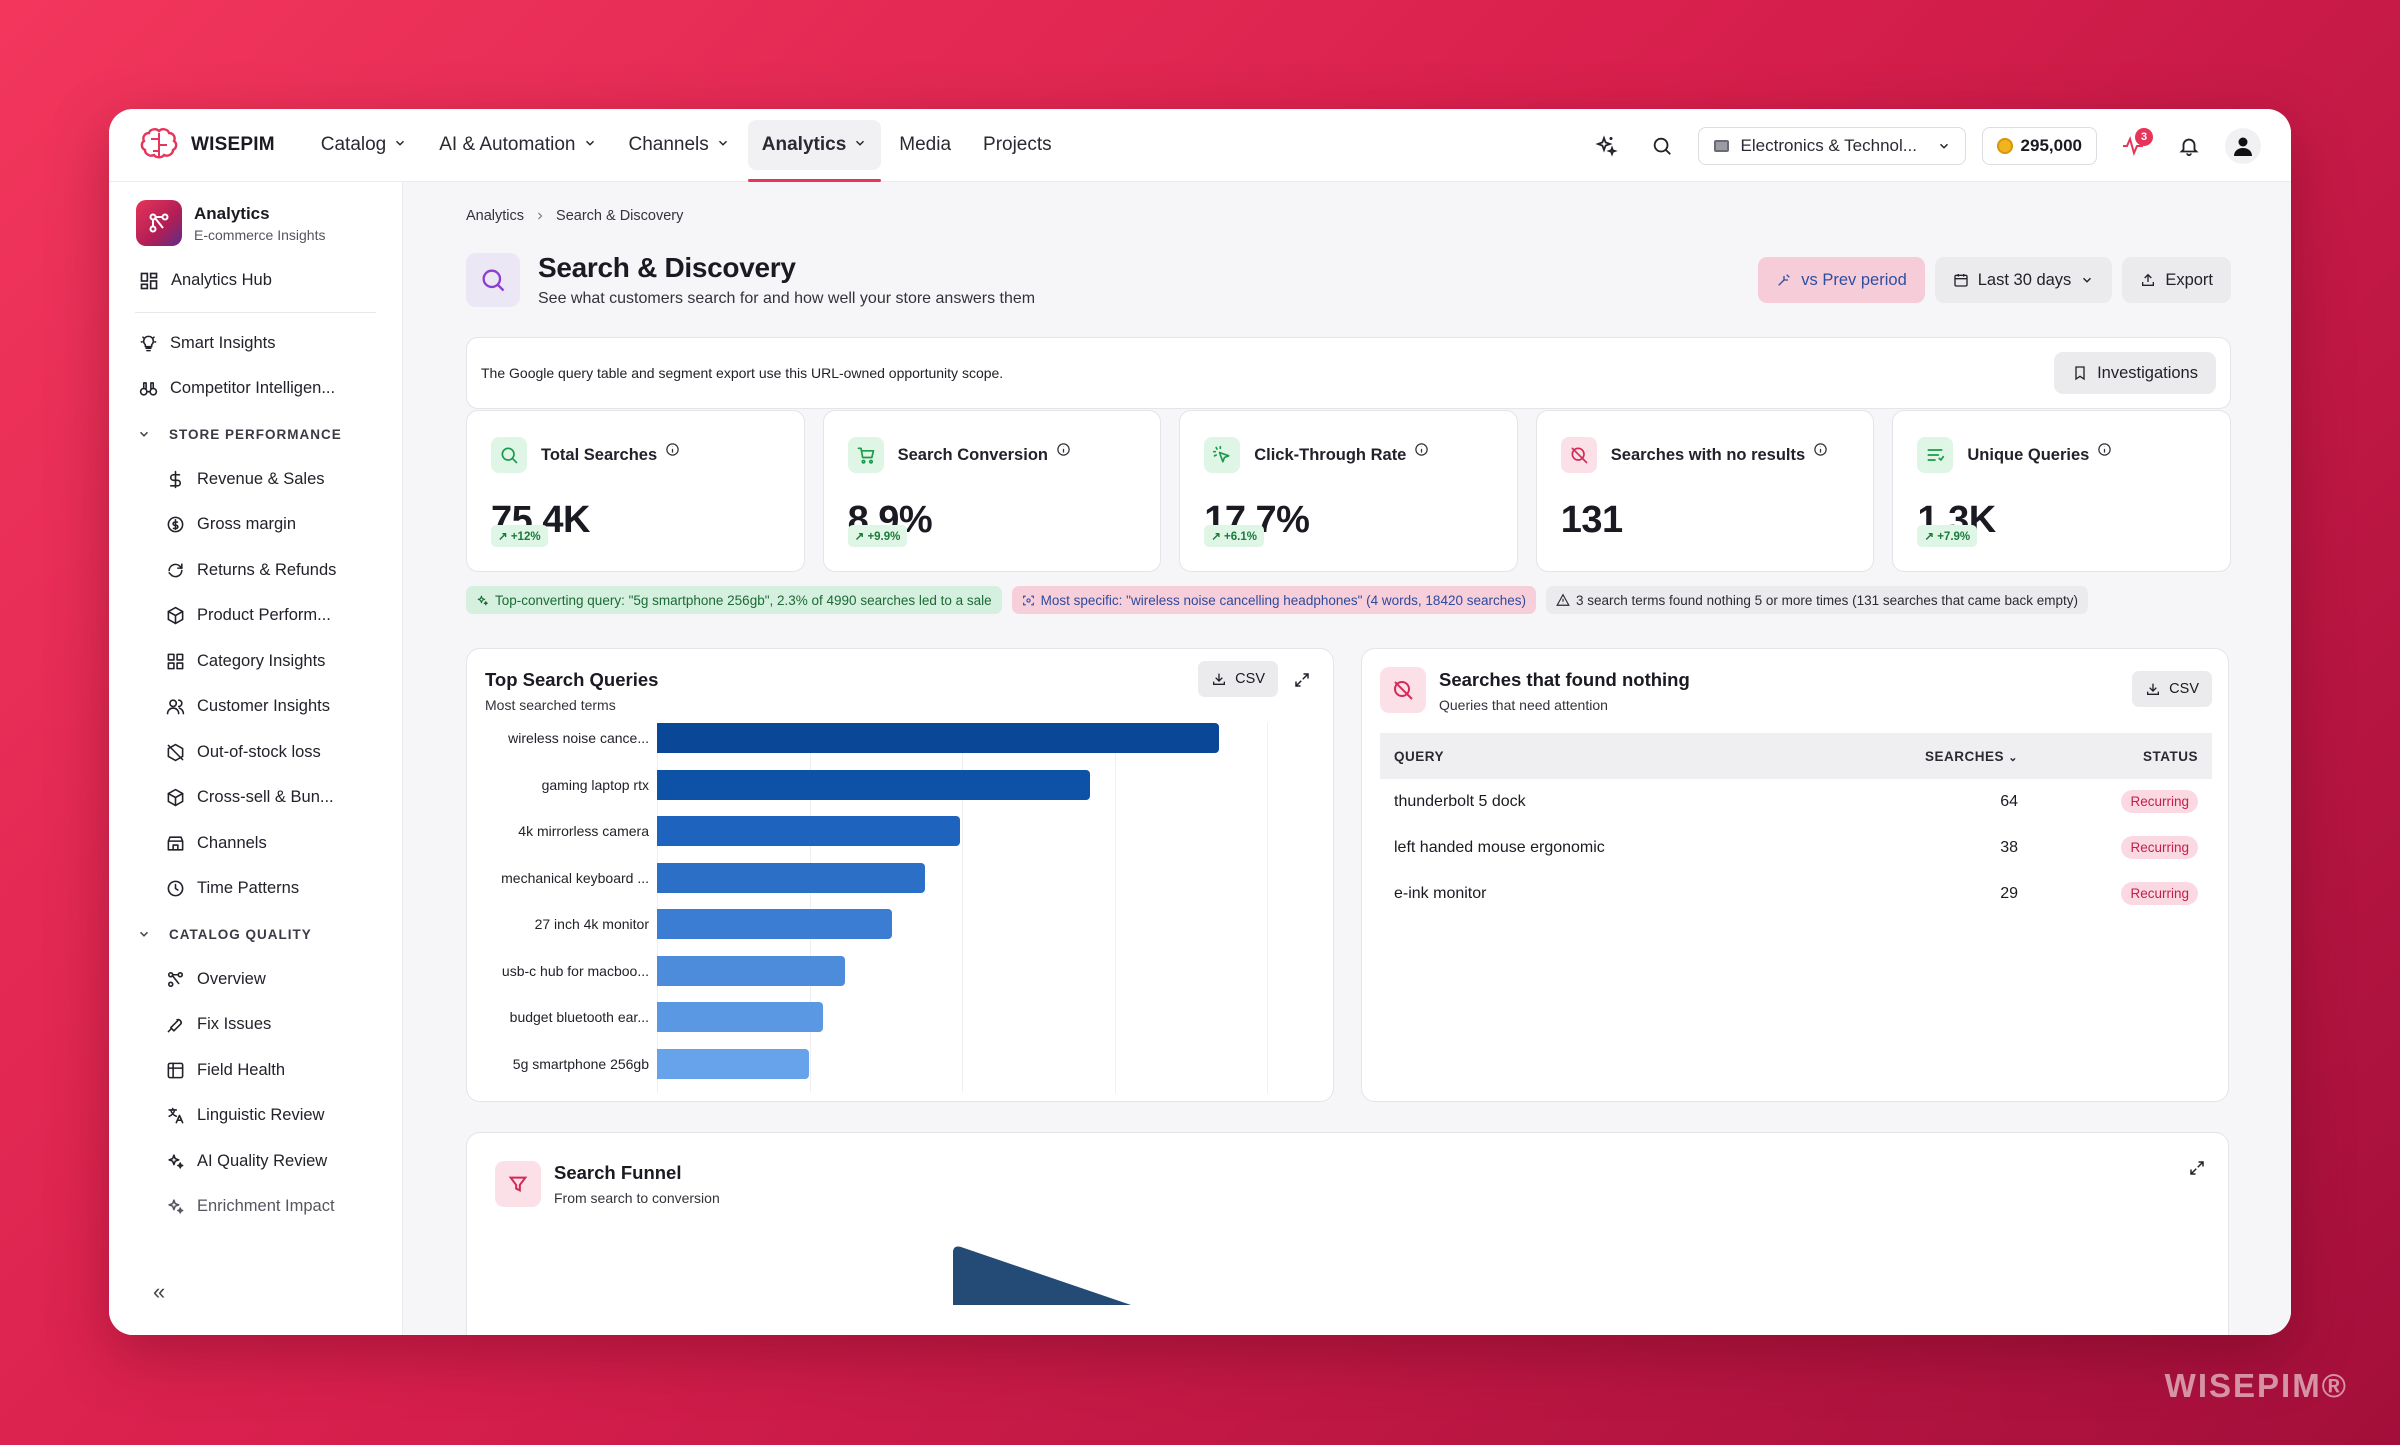  I want to click on kpi-card-searches-with-no-results: Searches with no results 131, so click(1705, 491).